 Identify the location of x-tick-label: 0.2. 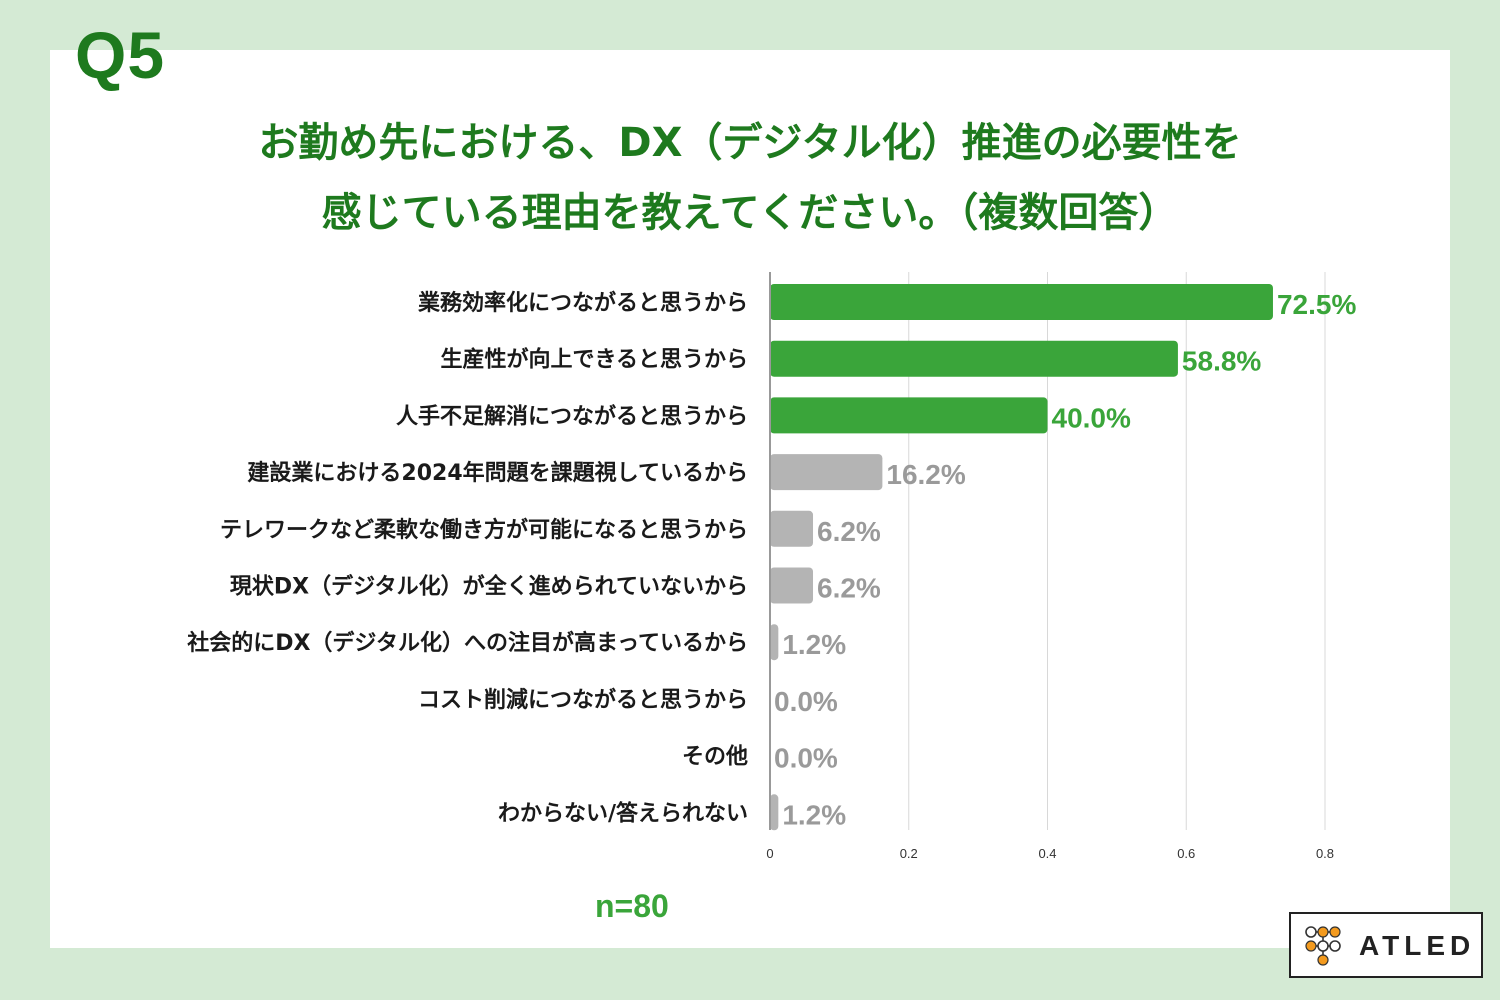
(909, 853).